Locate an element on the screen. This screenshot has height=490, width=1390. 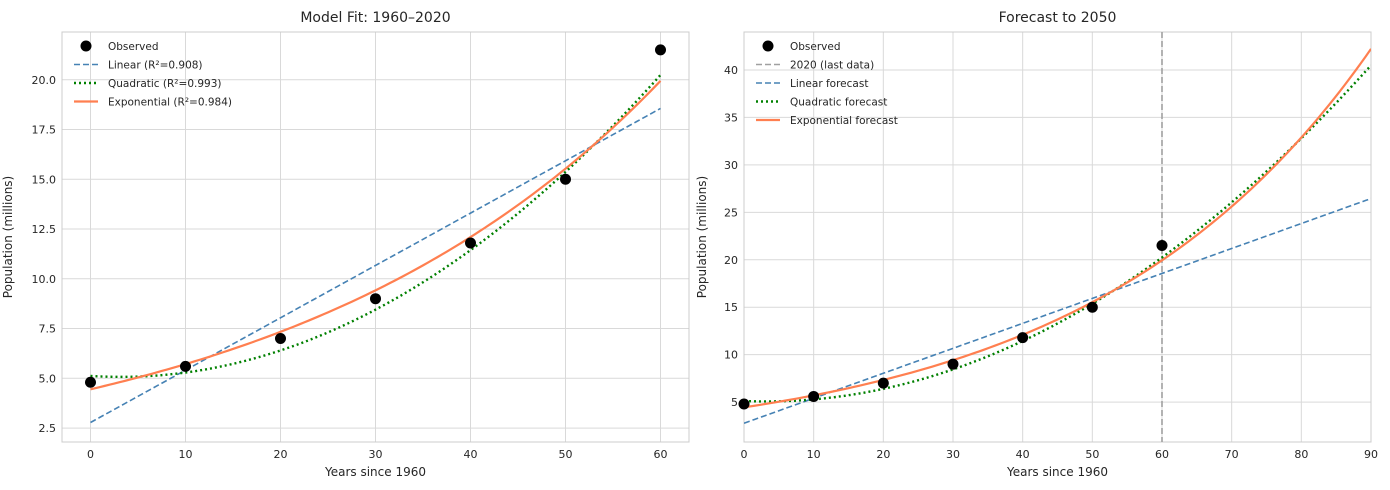
y-tick-label: 5.0 is located at coordinates (48, 378).